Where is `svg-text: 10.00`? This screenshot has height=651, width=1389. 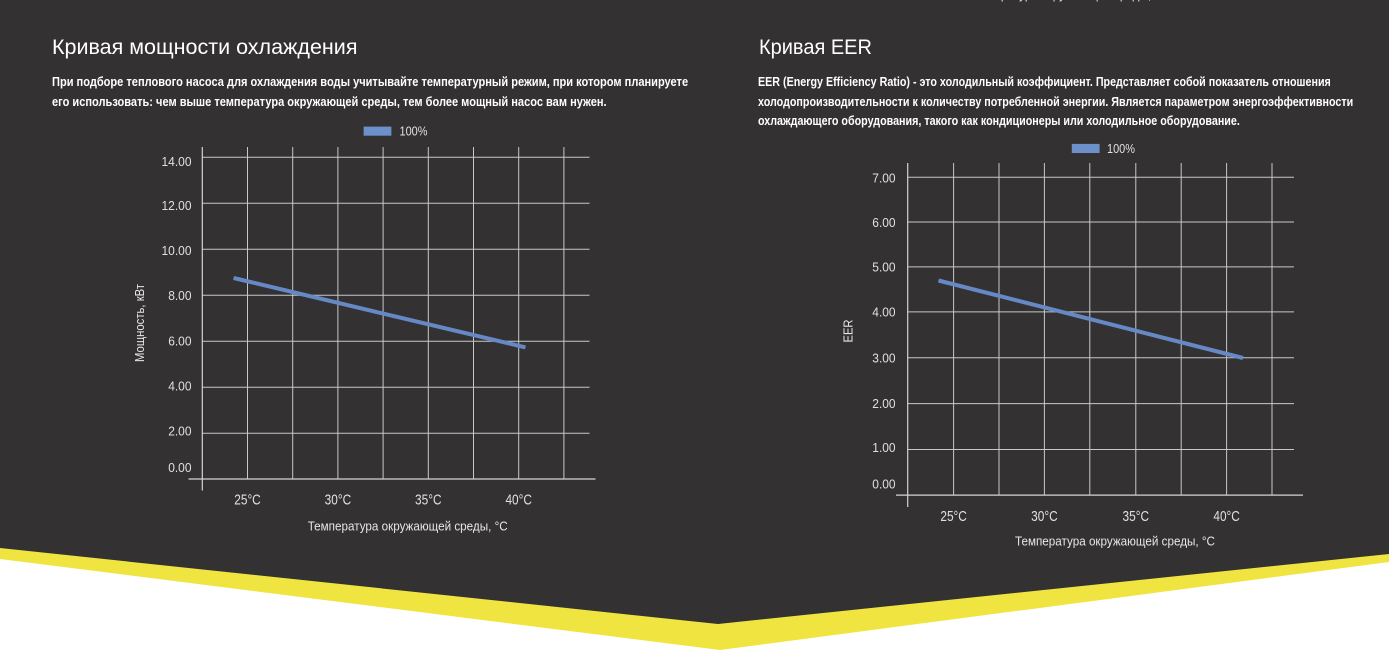 svg-text: 10.00 is located at coordinates (177, 250).